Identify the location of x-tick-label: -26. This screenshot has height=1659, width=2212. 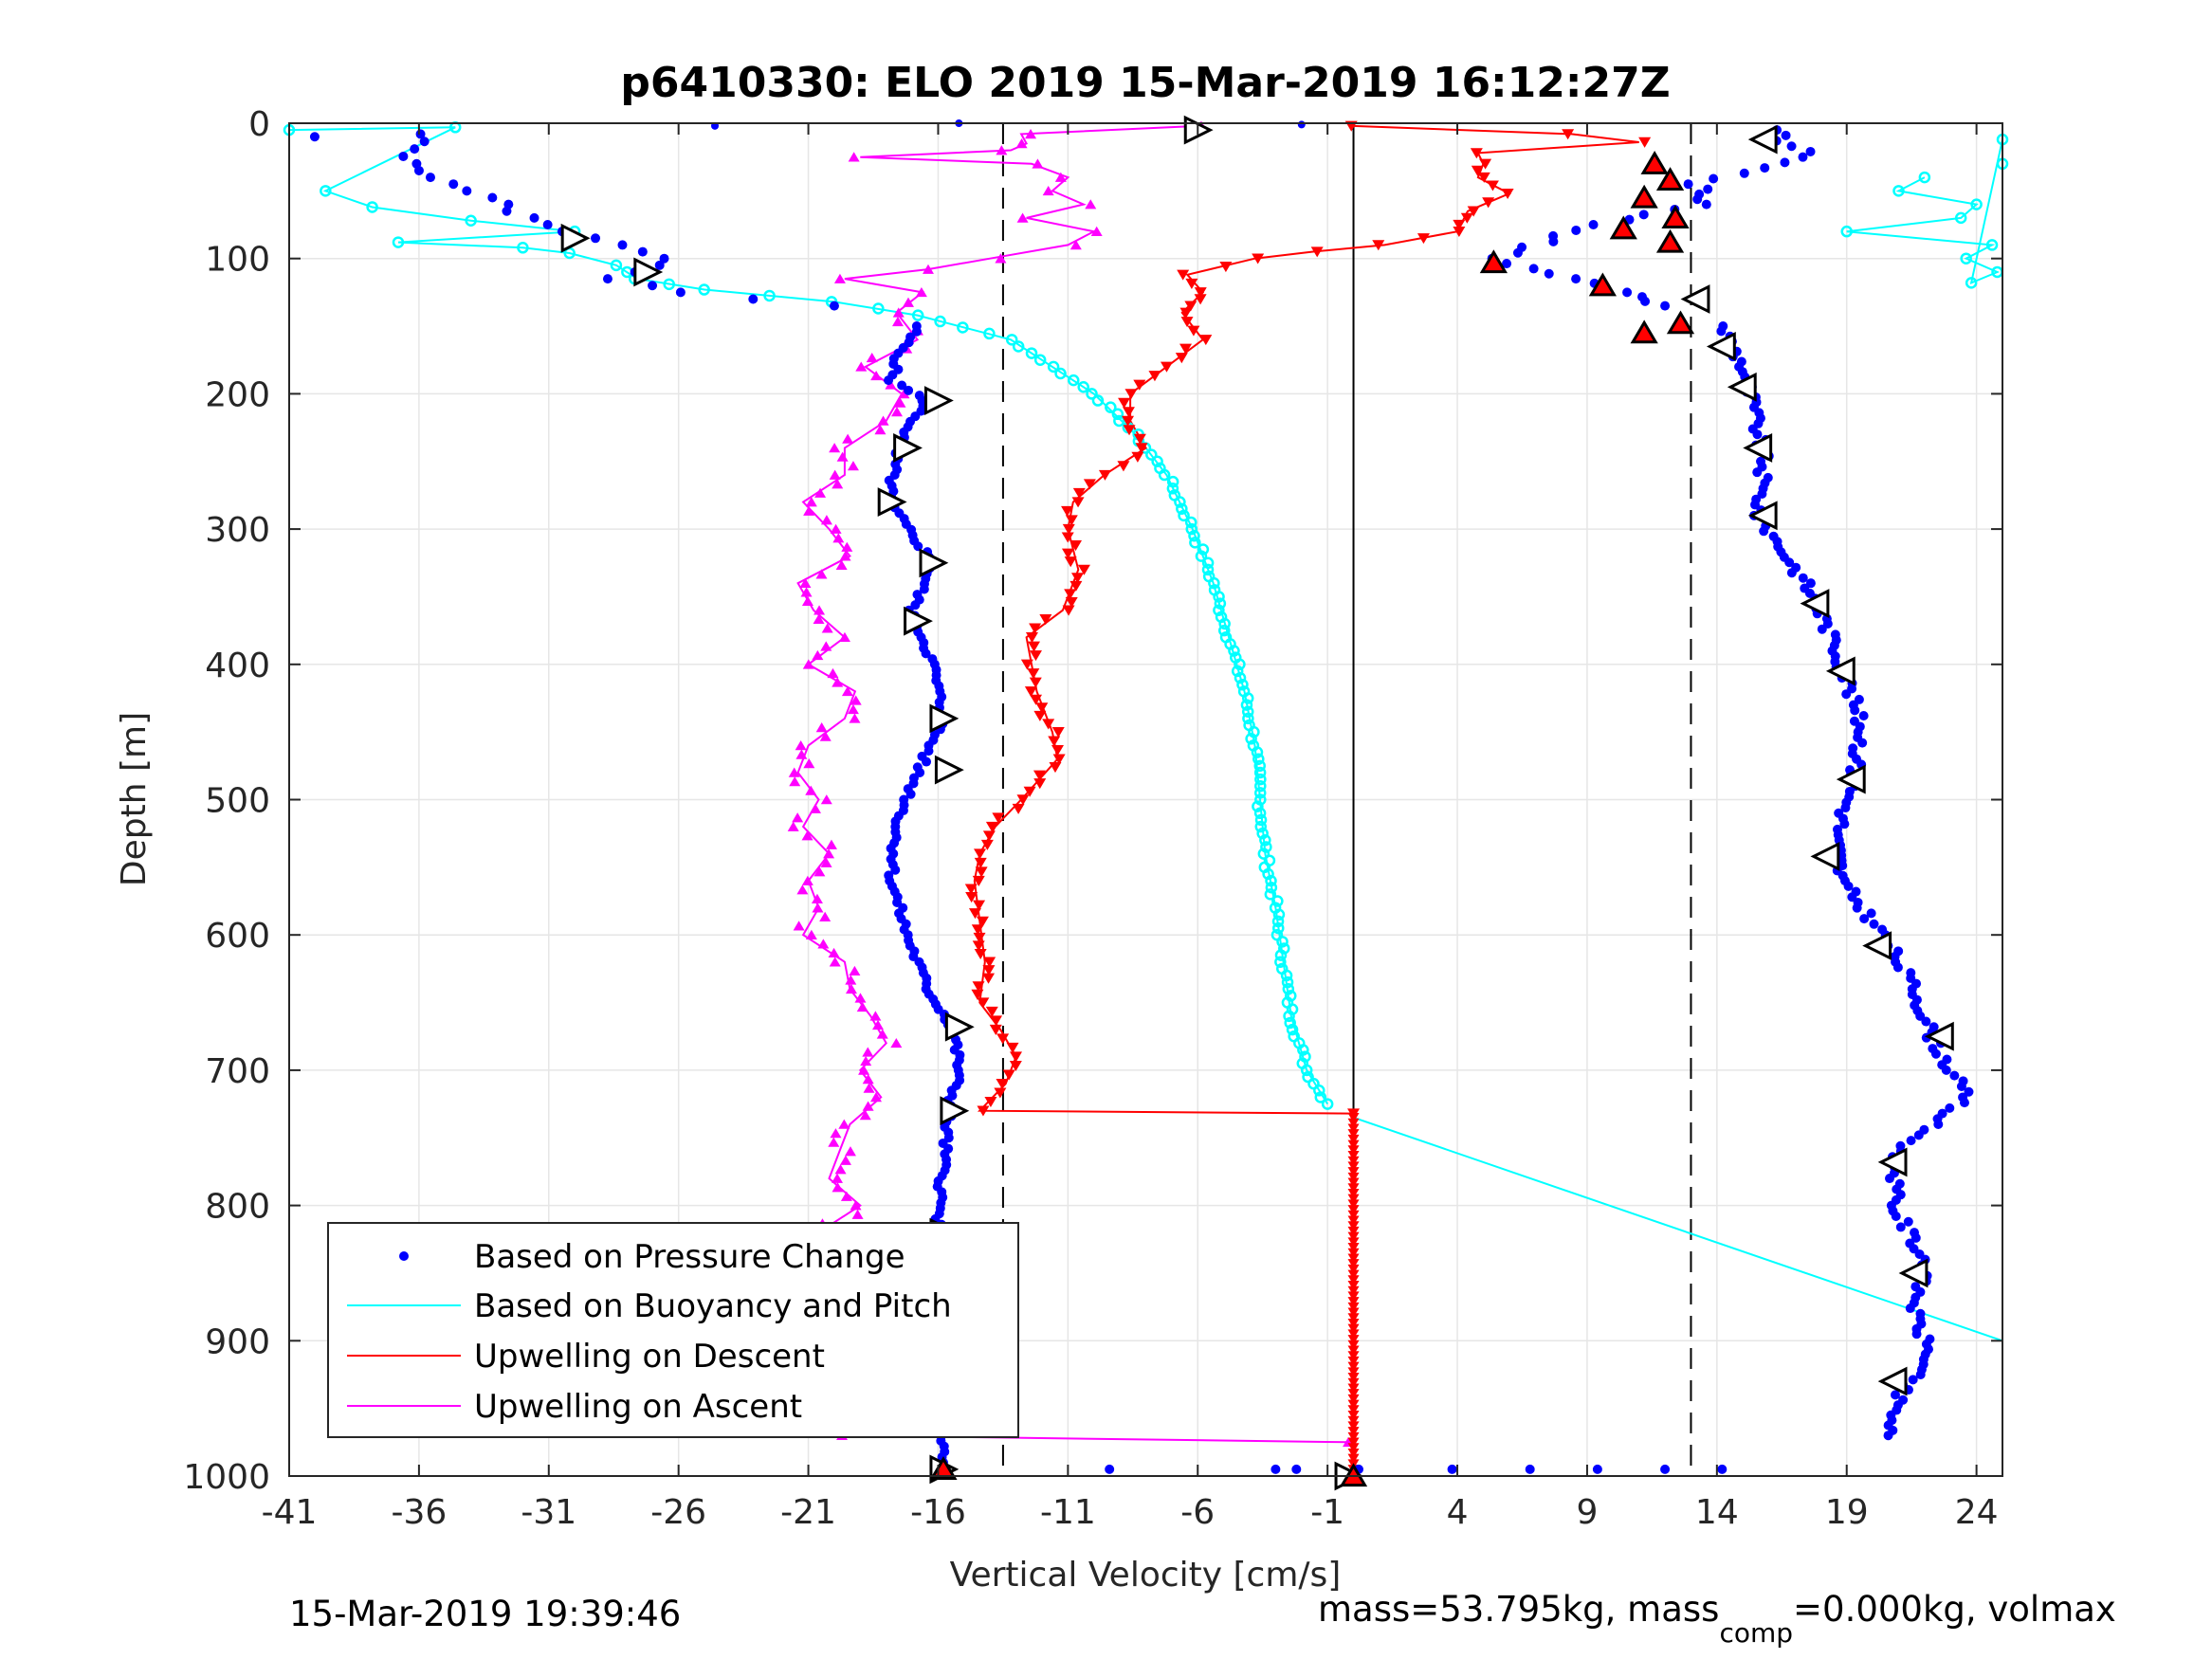
(678, 1512).